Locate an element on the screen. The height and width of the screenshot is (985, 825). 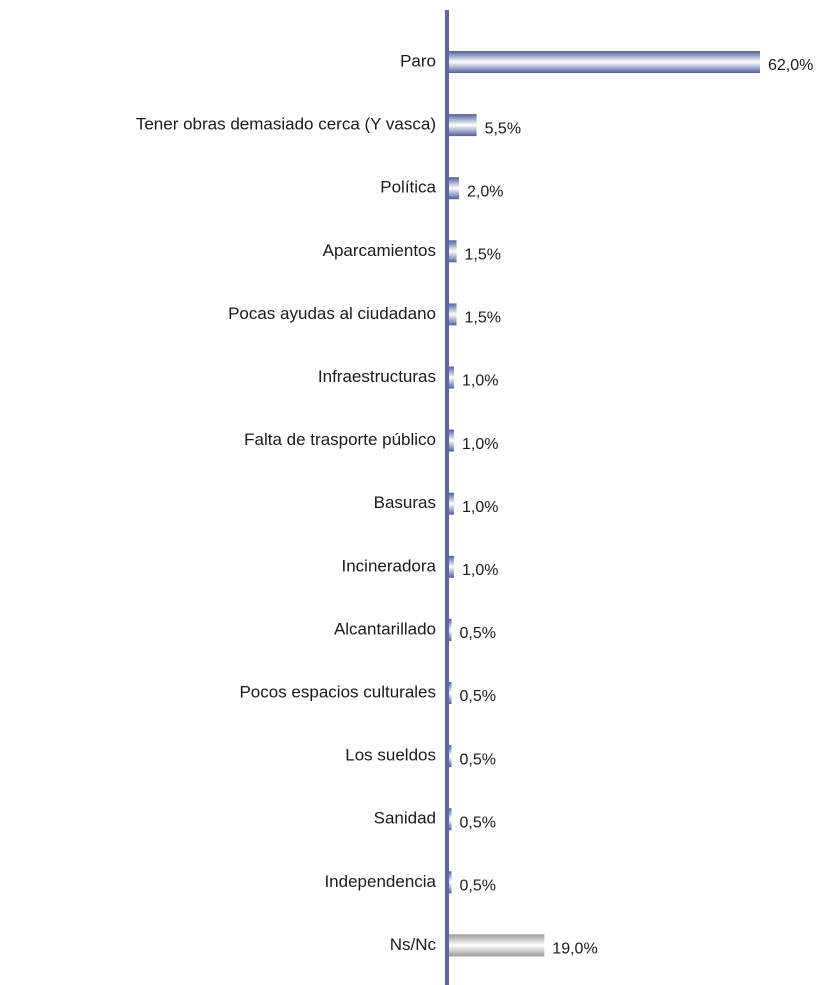
category-label: Falta de trasporte público is located at coordinates (340, 439).